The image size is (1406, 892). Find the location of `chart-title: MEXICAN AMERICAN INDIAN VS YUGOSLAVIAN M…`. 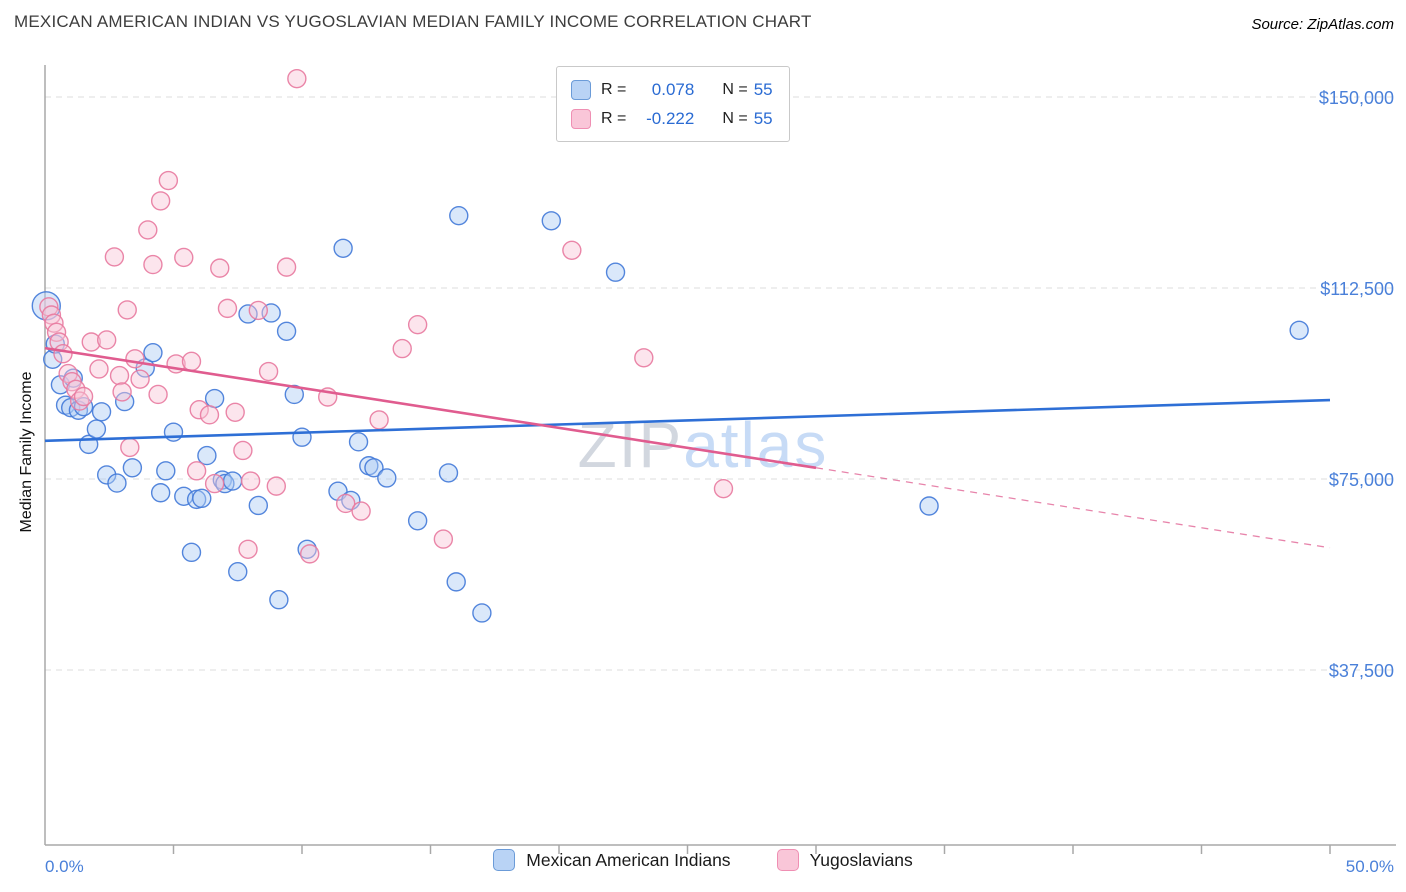

chart-title: MEXICAN AMERICAN INDIAN VS YUGOSLAVIAN M… is located at coordinates (413, 21).